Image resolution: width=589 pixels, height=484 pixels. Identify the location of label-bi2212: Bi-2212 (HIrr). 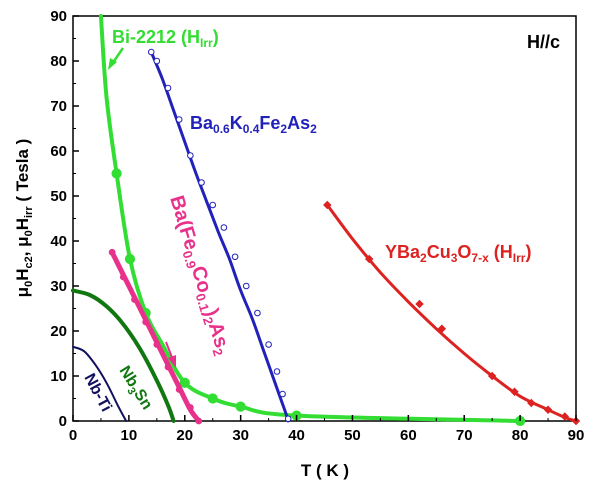
(163, 48).